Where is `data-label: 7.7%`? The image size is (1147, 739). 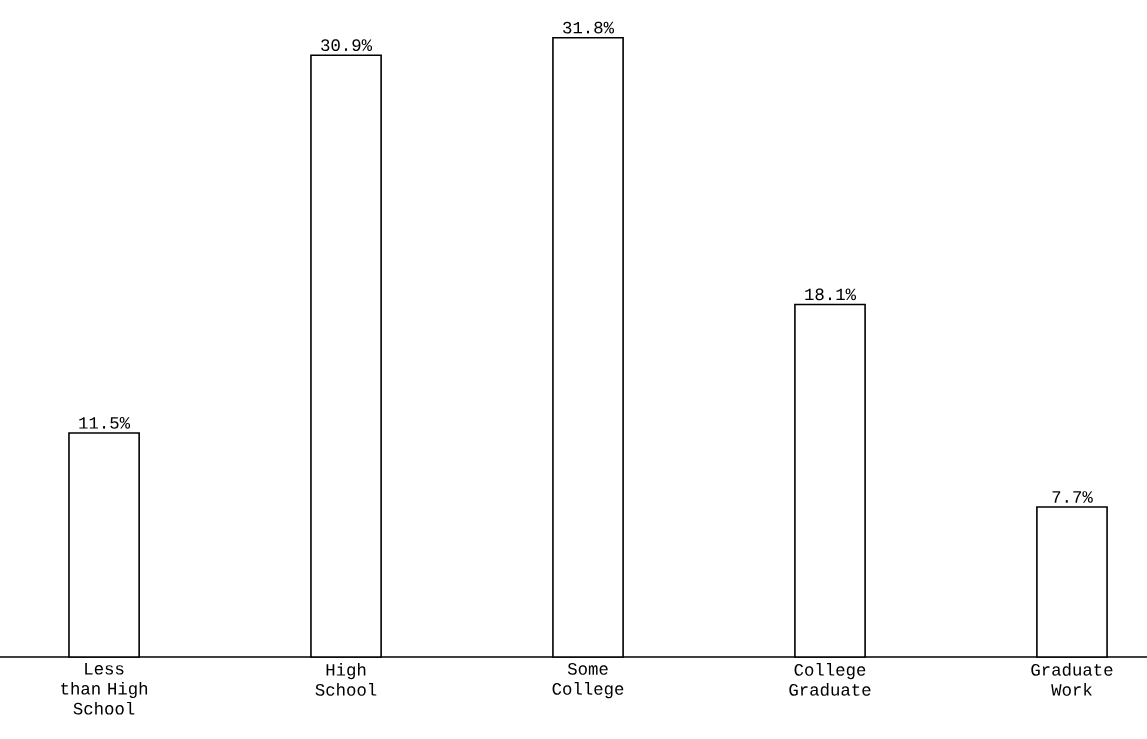
data-label: 7.7% is located at coordinates (1072, 497).